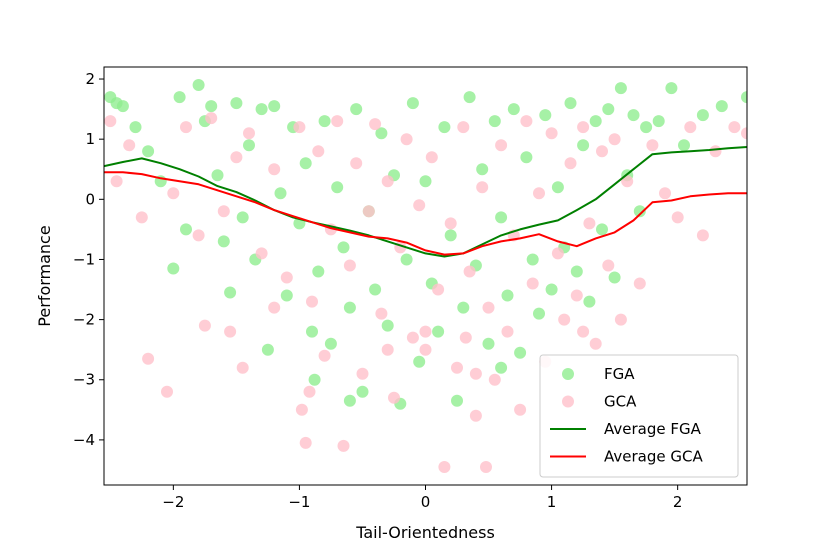  Describe the element at coordinates (425, 532) in the screenshot. I see `x-axis-label: Tail-Orientedness` at that location.